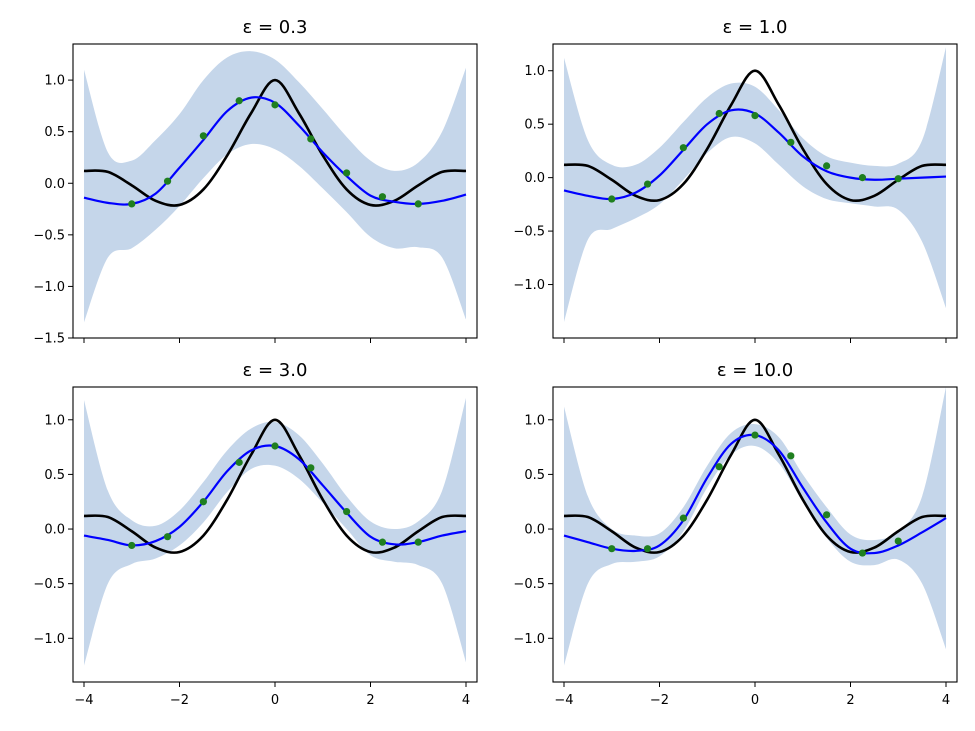  Describe the element at coordinates (755, 370) in the screenshot. I see `subplot-title: ε = 10.0` at that location.